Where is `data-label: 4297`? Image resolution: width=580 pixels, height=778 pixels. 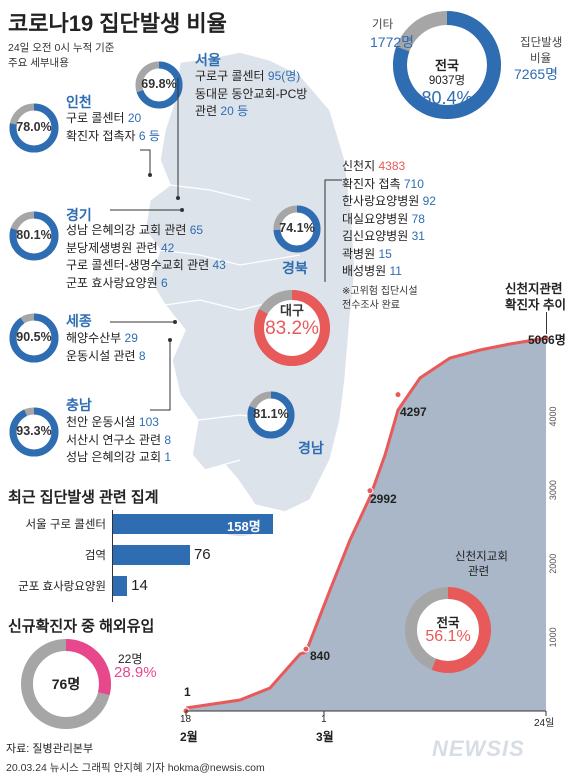
data-label: 4297 is located at coordinates (413, 412).